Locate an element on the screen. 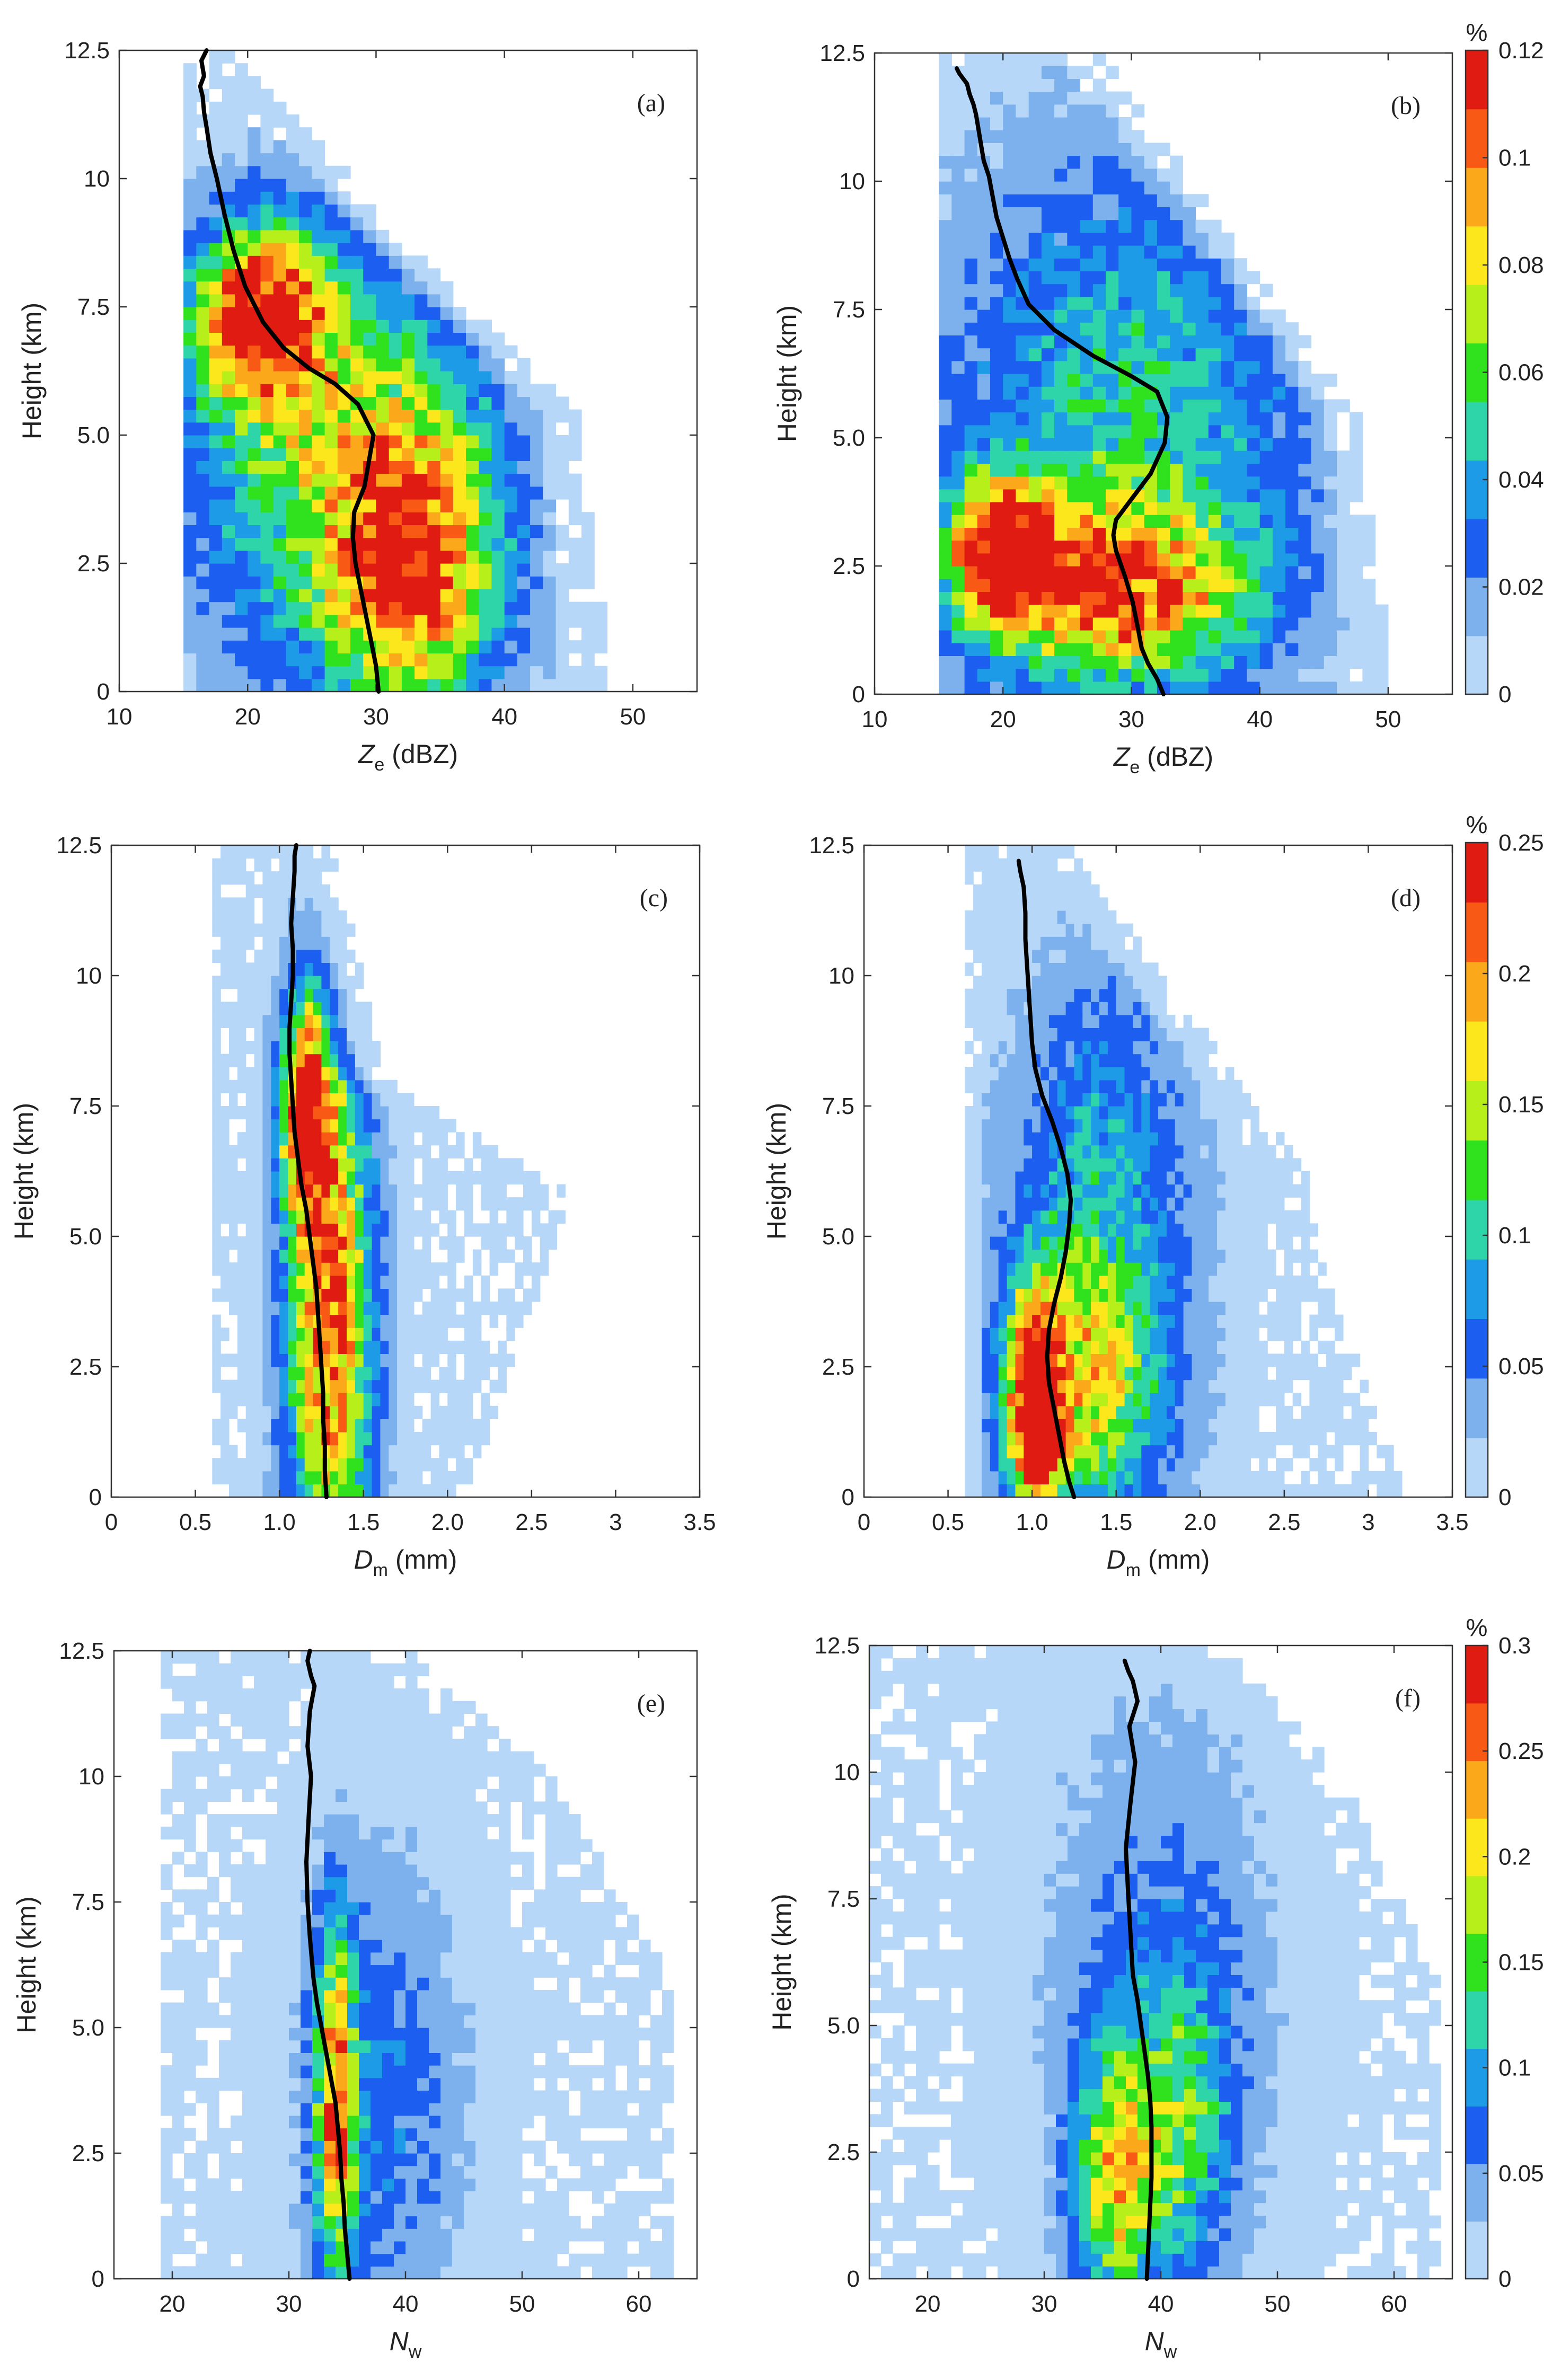 The width and height of the screenshot is (1552, 2380). y-tick-label: 7.5 is located at coordinates (849, 310).